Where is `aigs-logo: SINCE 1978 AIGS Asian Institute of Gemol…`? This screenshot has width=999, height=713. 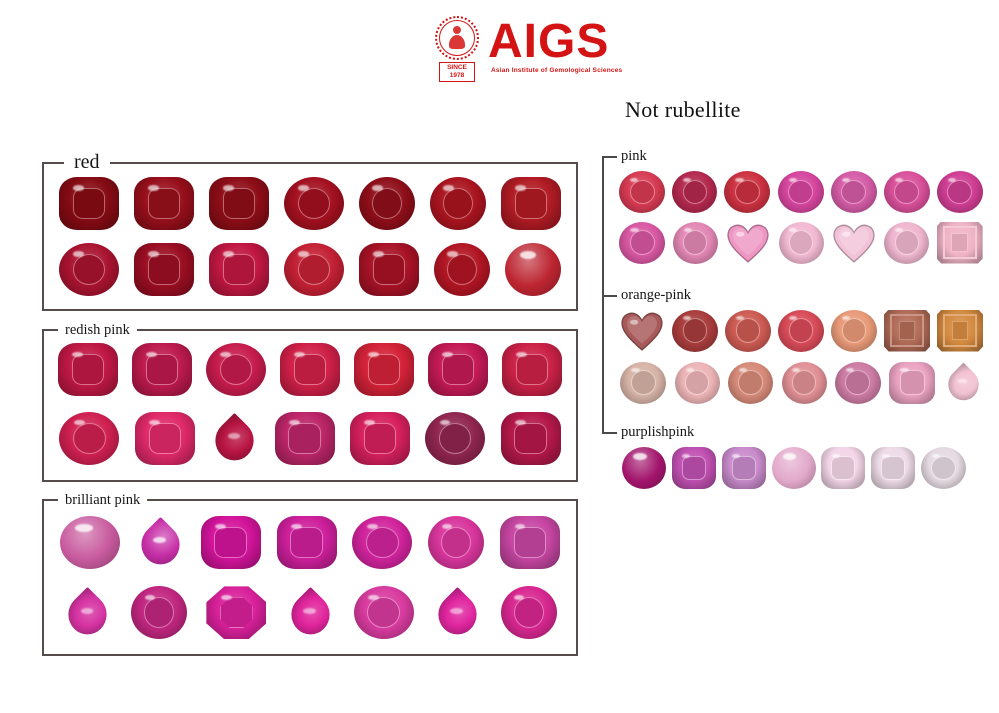 aigs-logo: SINCE 1978 AIGS Asian Institute of Gemol… is located at coordinates (527, 49).